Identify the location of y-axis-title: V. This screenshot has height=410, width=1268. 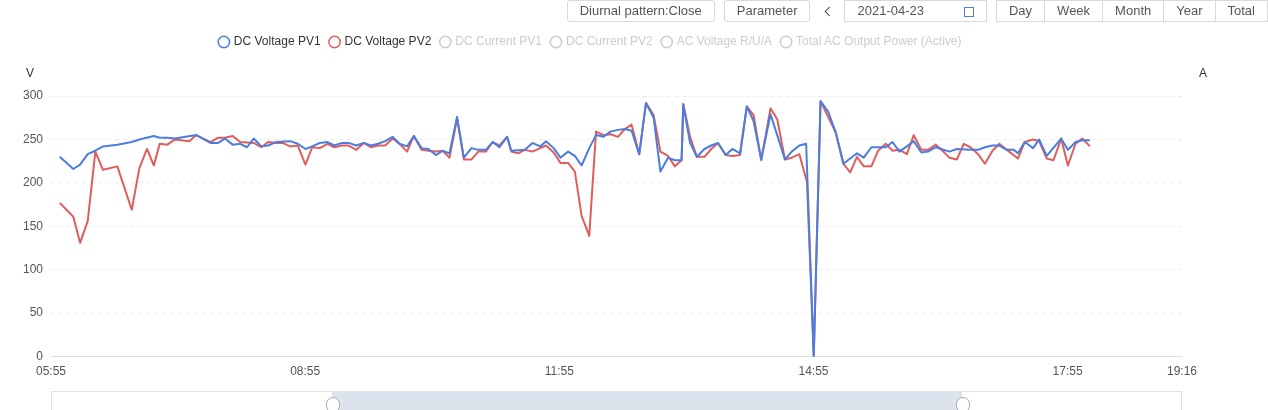
(30, 73).